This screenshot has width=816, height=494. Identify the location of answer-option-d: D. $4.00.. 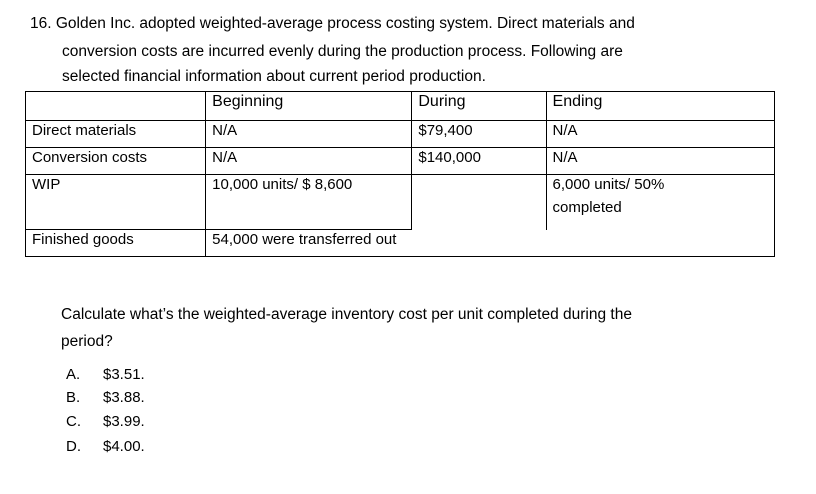
(105, 447).